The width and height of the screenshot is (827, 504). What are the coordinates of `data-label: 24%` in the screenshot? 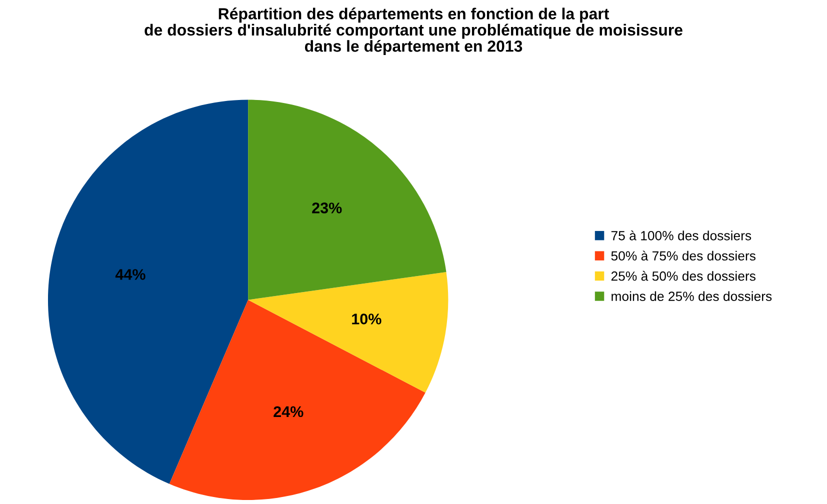 It's located at (289, 412).